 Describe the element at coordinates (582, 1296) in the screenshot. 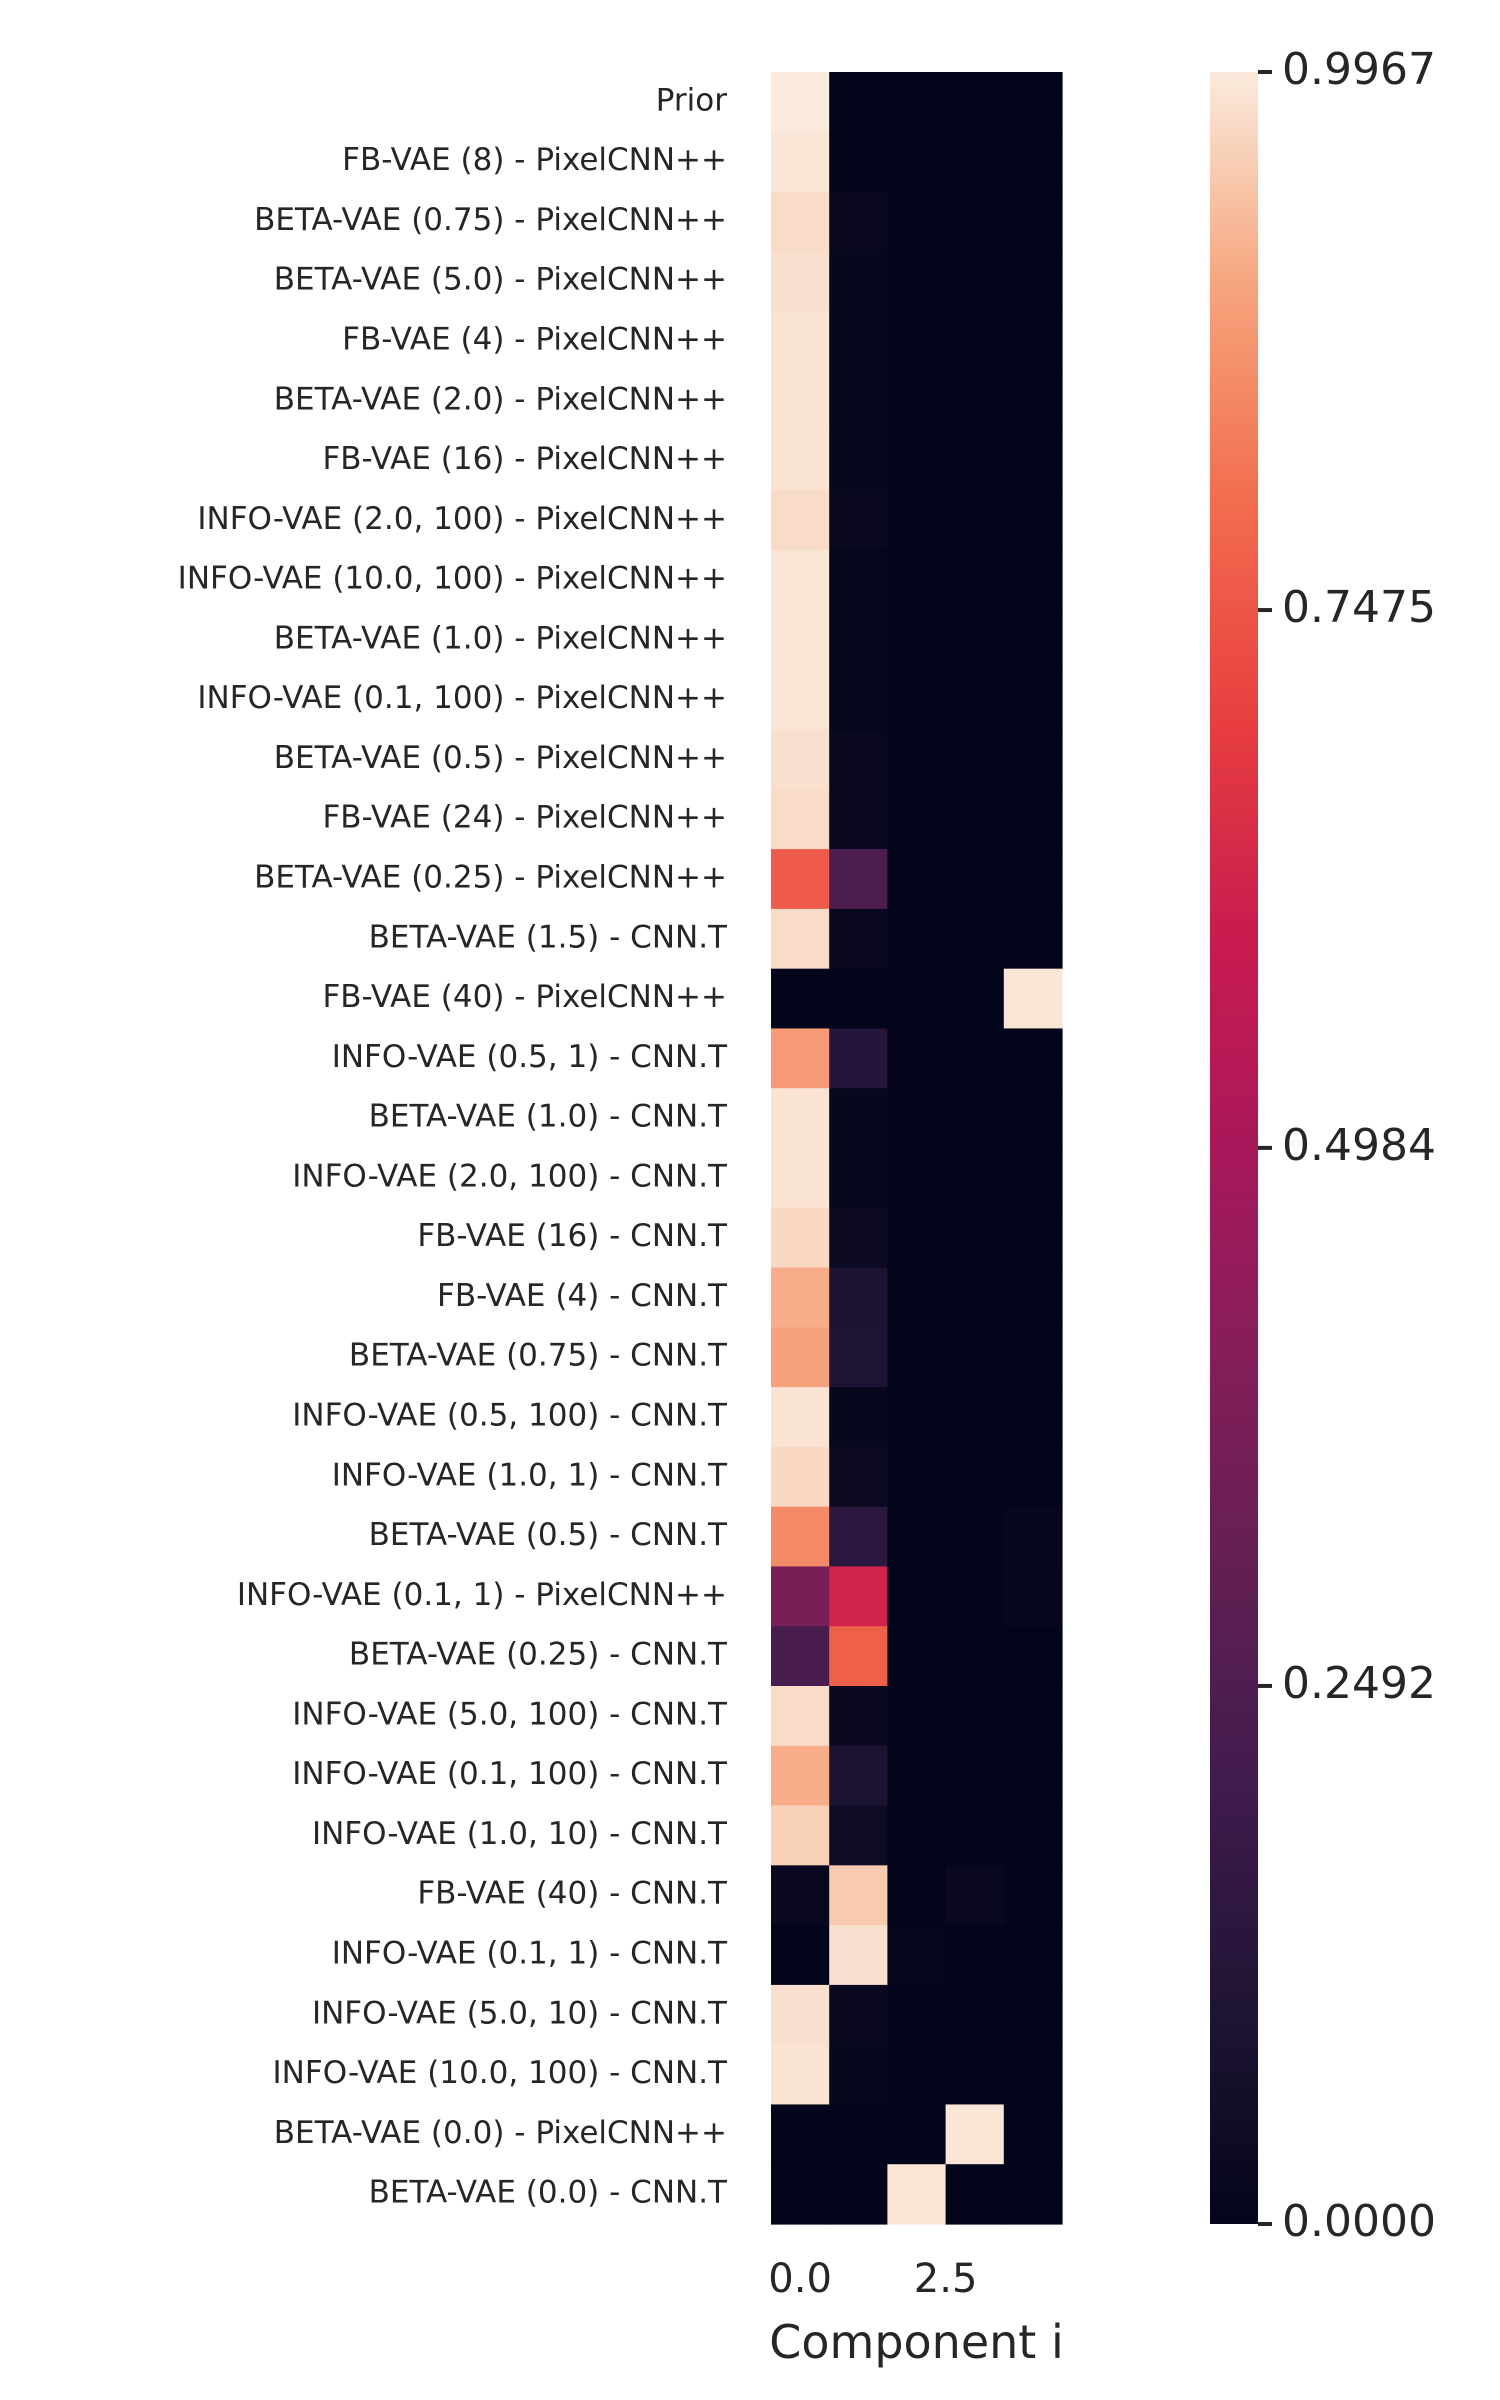

I see `row-label: FB-VAE (4) - CNN.T` at that location.